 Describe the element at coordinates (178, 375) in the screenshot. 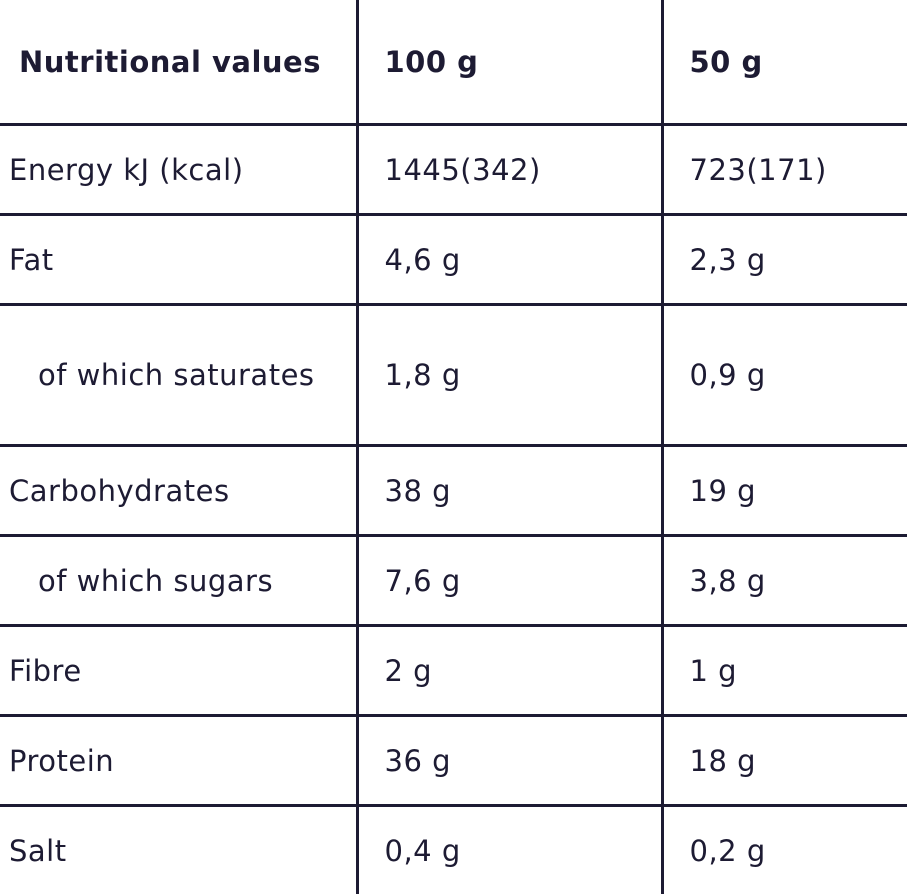

I see `nutrient-label: of which saturates` at that location.